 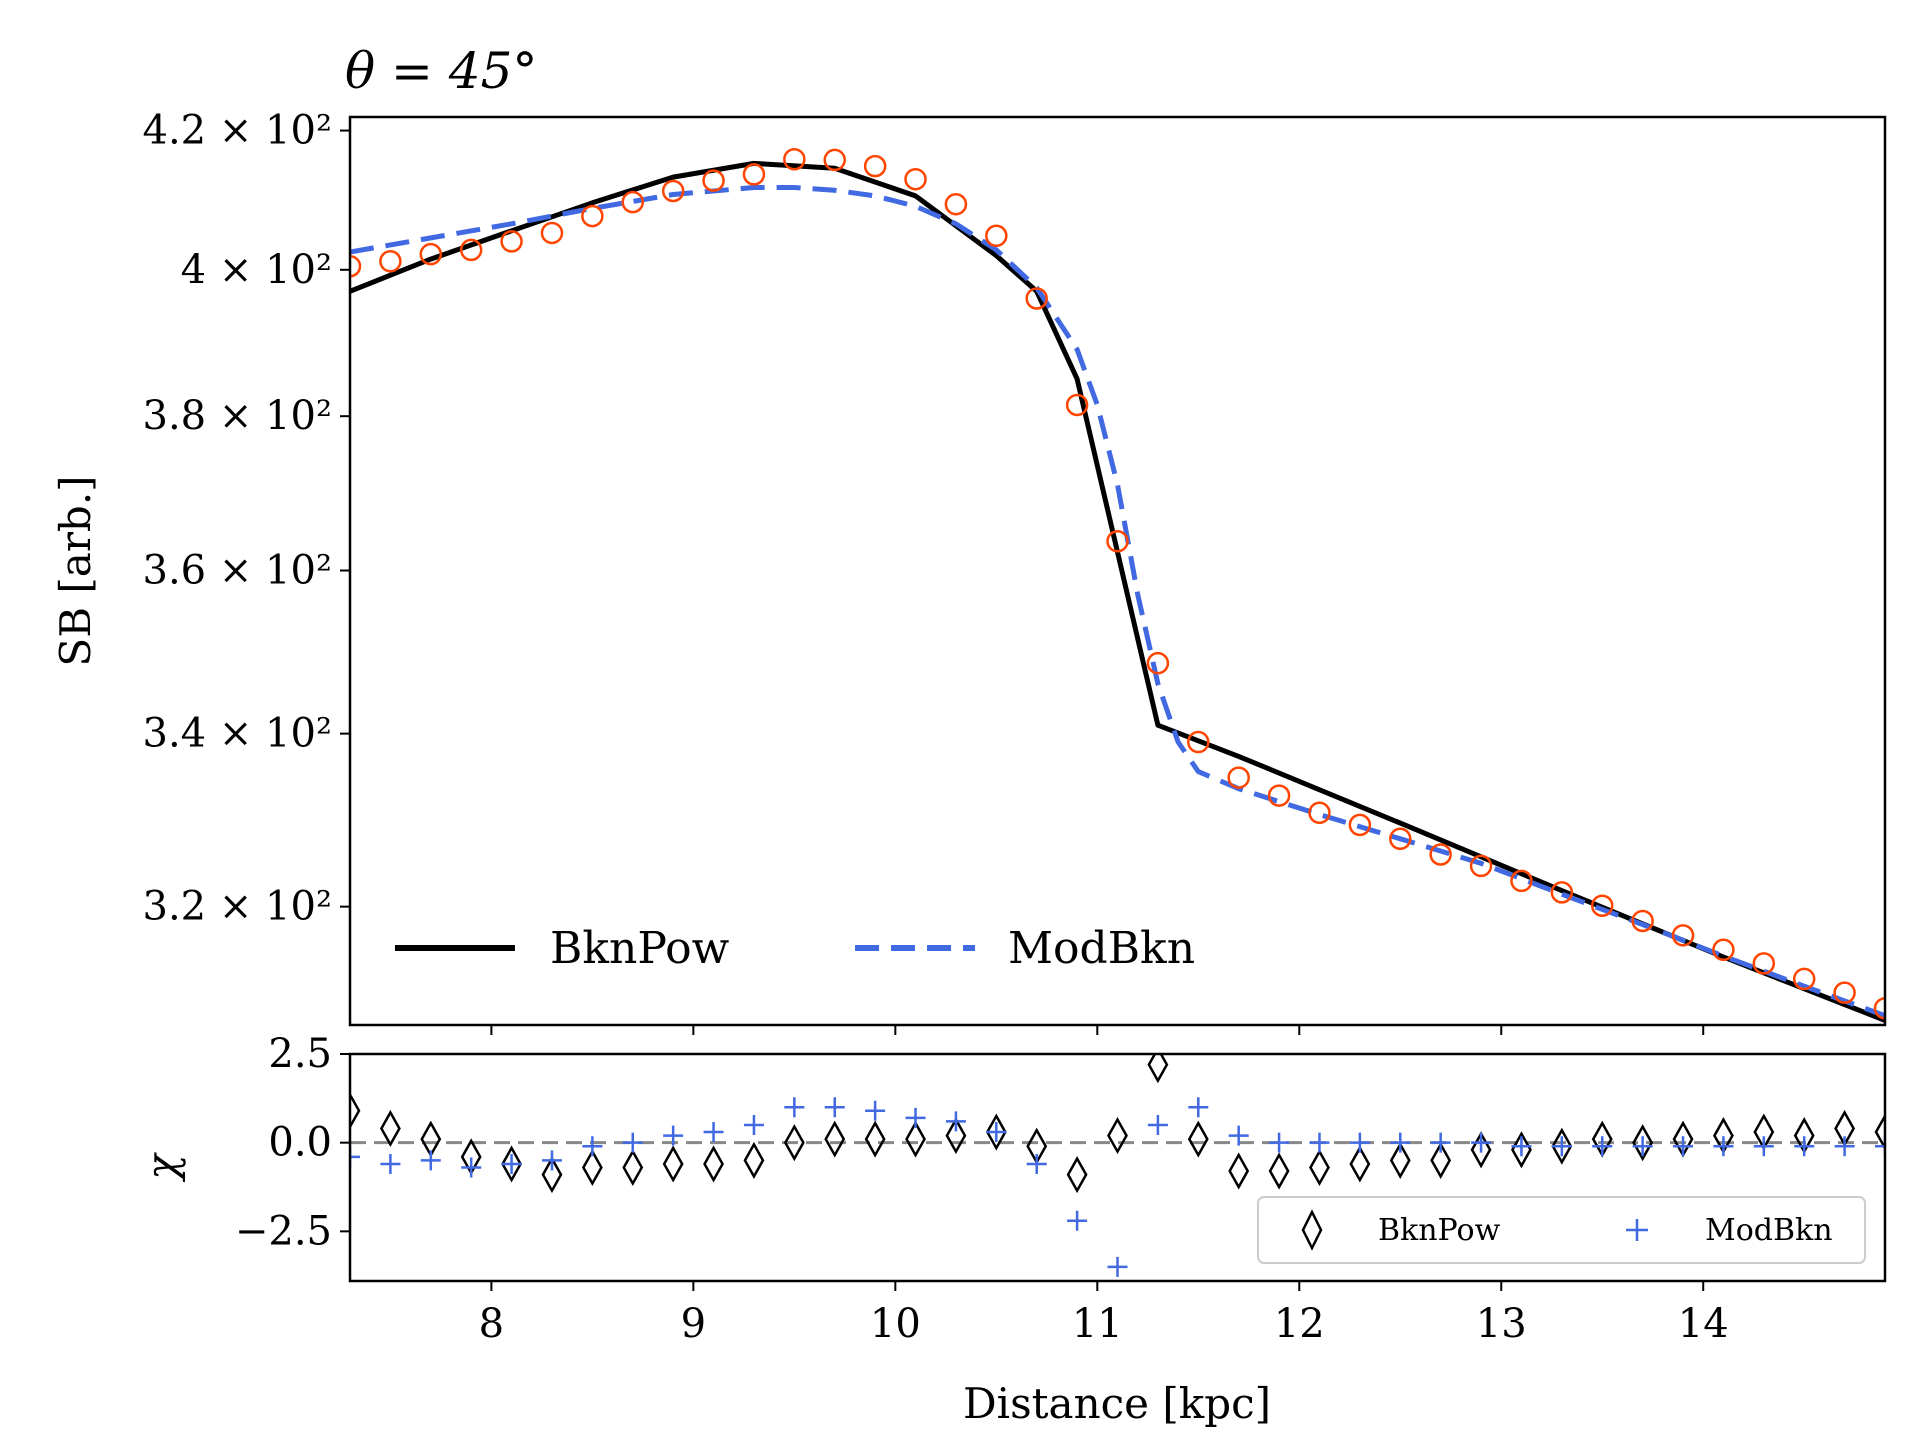 What do you see at coordinates (1637, 1230) in the screenshot?
I see `legend-plus-marker-icon` at bounding box center [1637, 1230].